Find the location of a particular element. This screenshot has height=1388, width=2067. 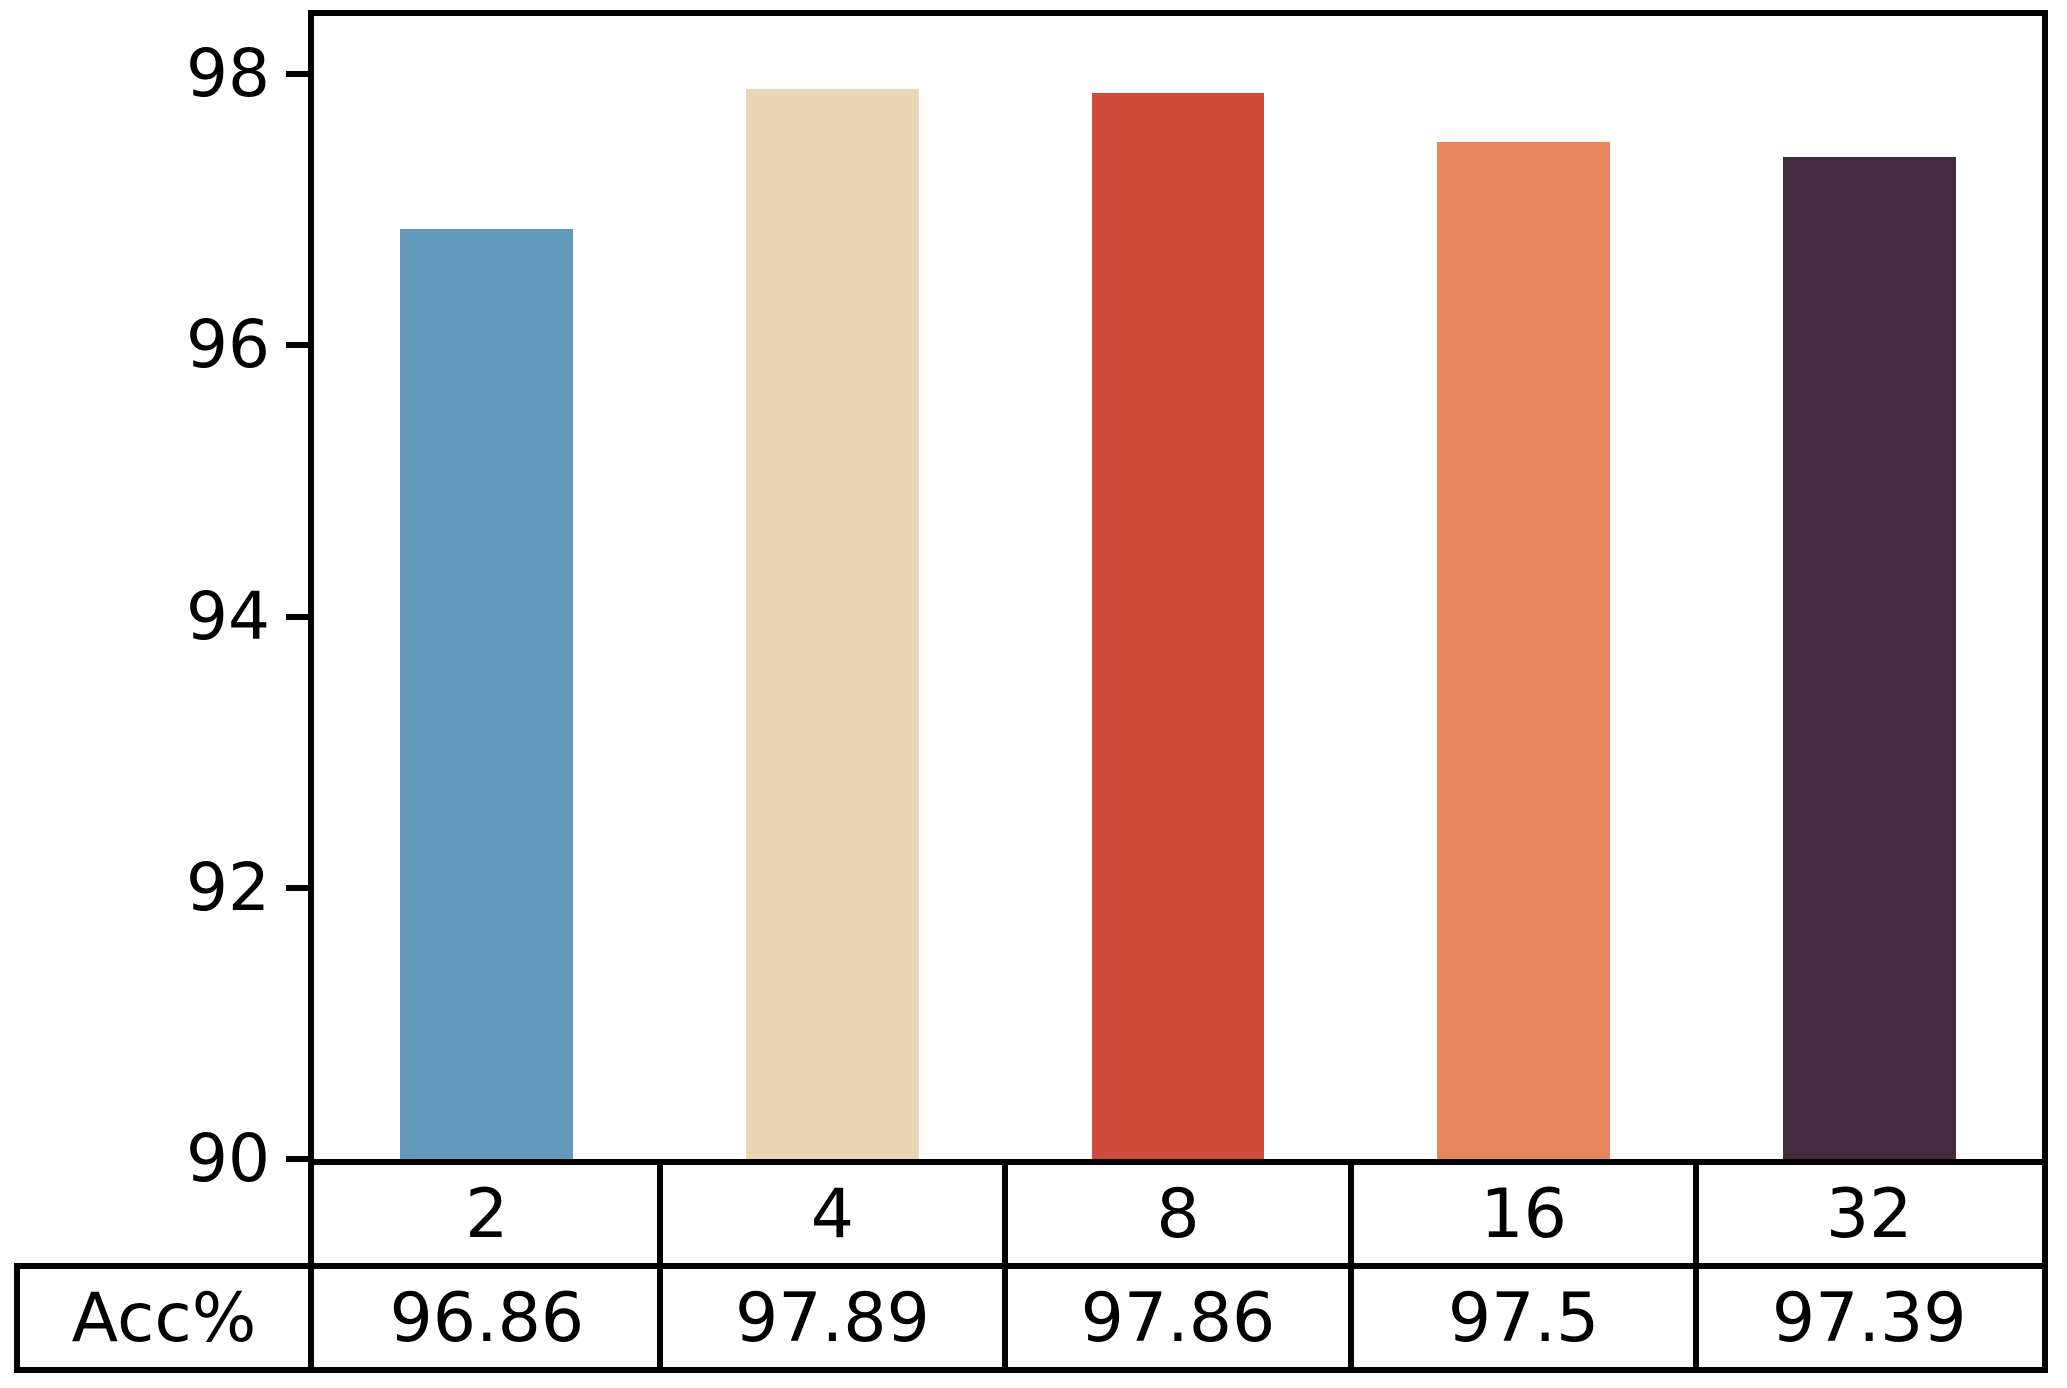

y-tick-label-96: 96 is located at coordinates (228, 345).